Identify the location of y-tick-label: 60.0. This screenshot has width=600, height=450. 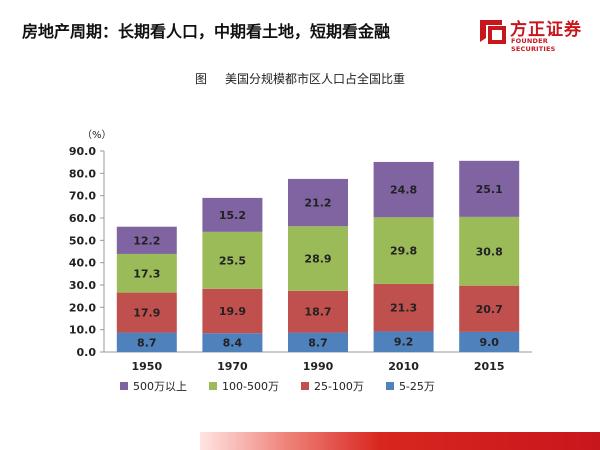
(82, 218).